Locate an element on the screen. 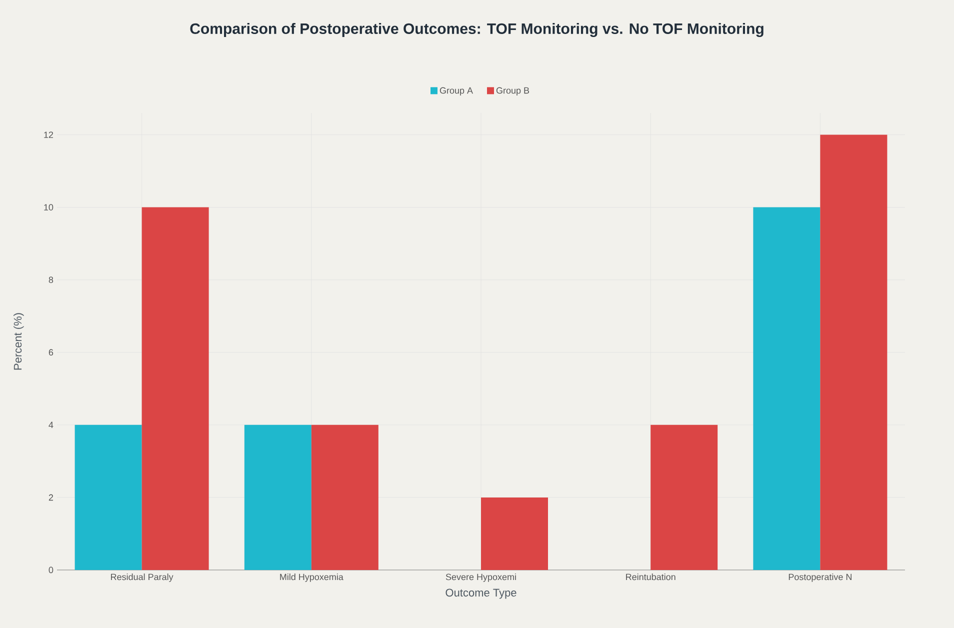 The width and height of the screenshot is (954, 628). x-tick-label: Postoperative N is located at coordinates (820, 578).